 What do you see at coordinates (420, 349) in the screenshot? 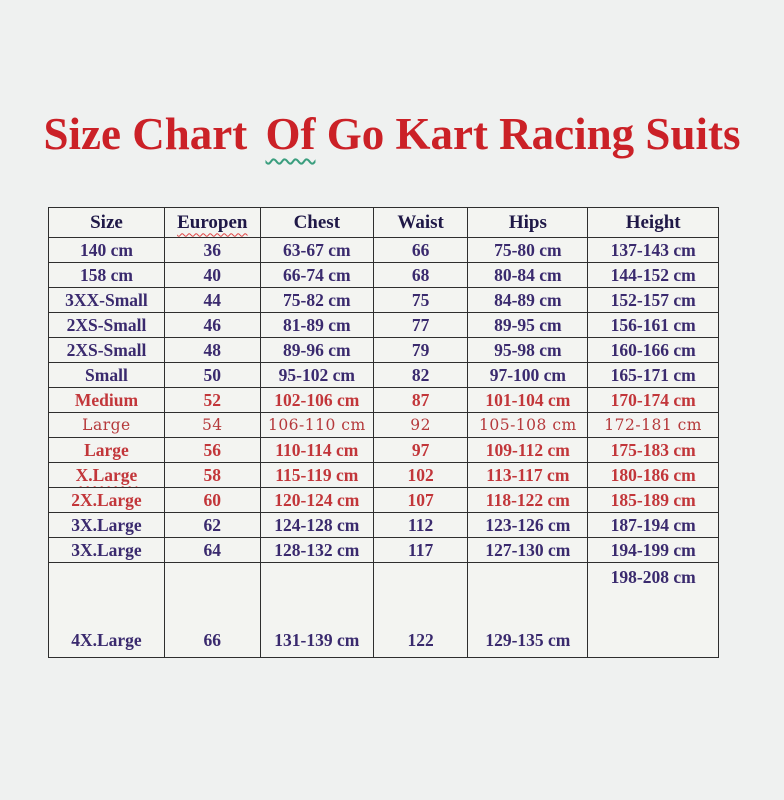
I see `table-cell-value: 79` at bounding box center [420, 349].